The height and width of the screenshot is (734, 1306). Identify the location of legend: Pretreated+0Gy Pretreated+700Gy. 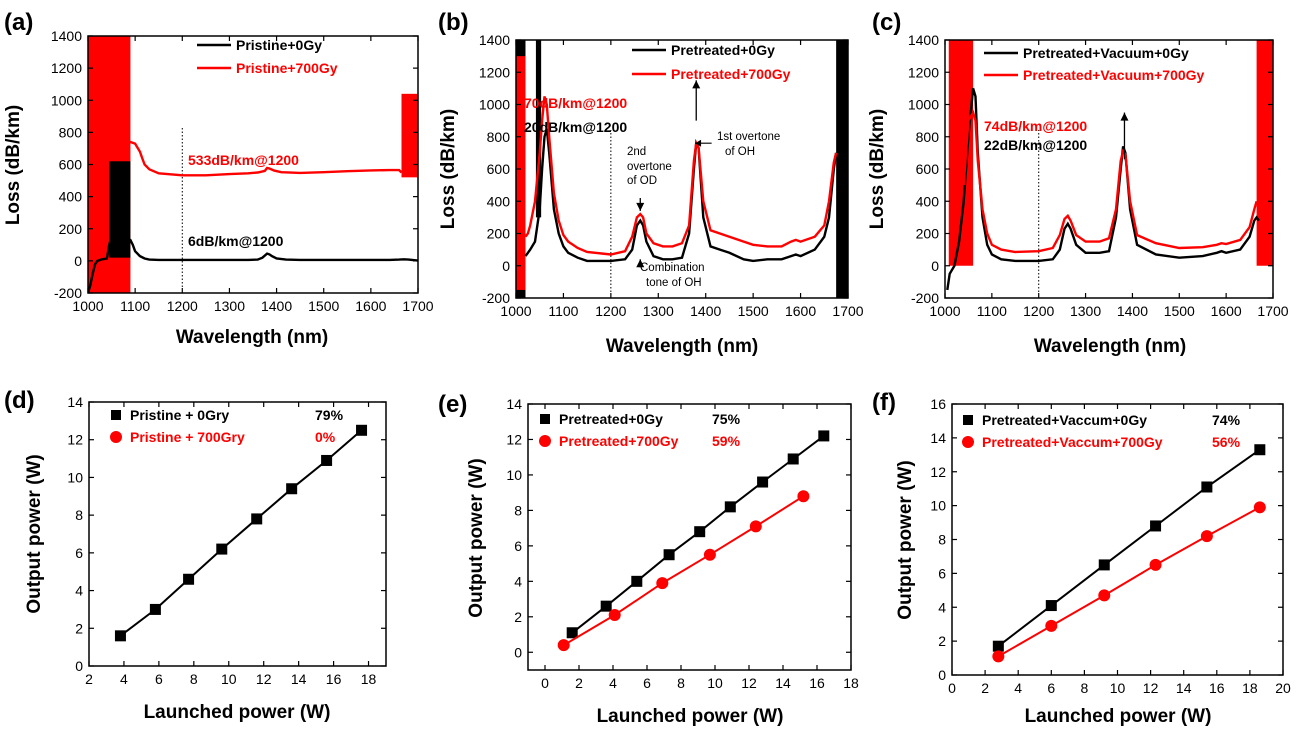
(711, 62).